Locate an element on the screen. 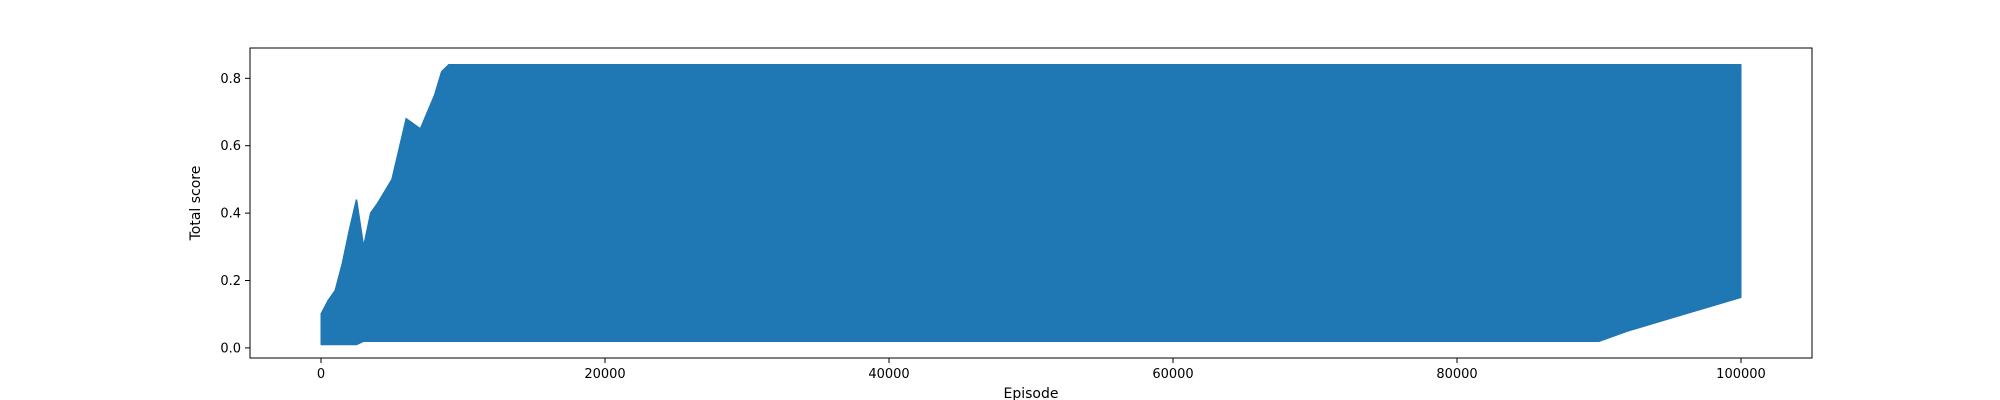 Image resolution: width=2000 pixels, height=400 pixels. x-axis-label: Episode is located at coordinates (1031, 393).